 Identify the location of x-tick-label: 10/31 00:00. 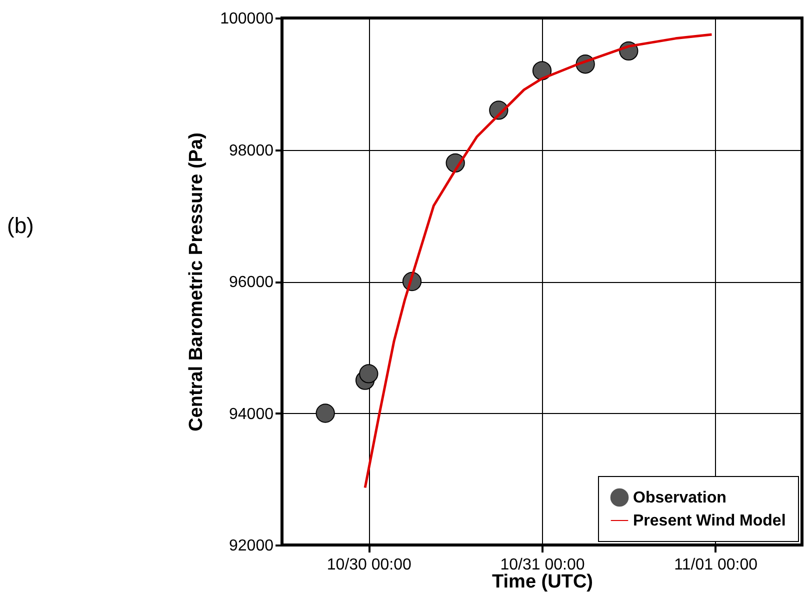
(542, 565).